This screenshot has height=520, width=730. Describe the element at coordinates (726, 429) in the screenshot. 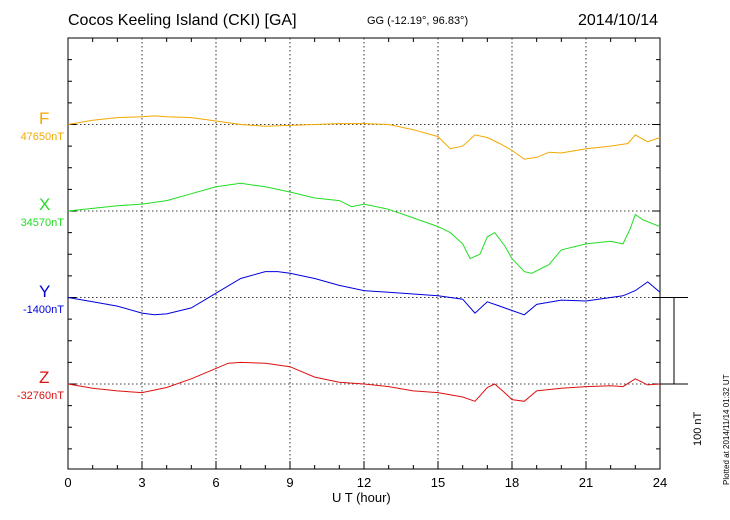

I see `plotted-timestamp: Plotted at 2014/11/14 01:32 UT` at that location.